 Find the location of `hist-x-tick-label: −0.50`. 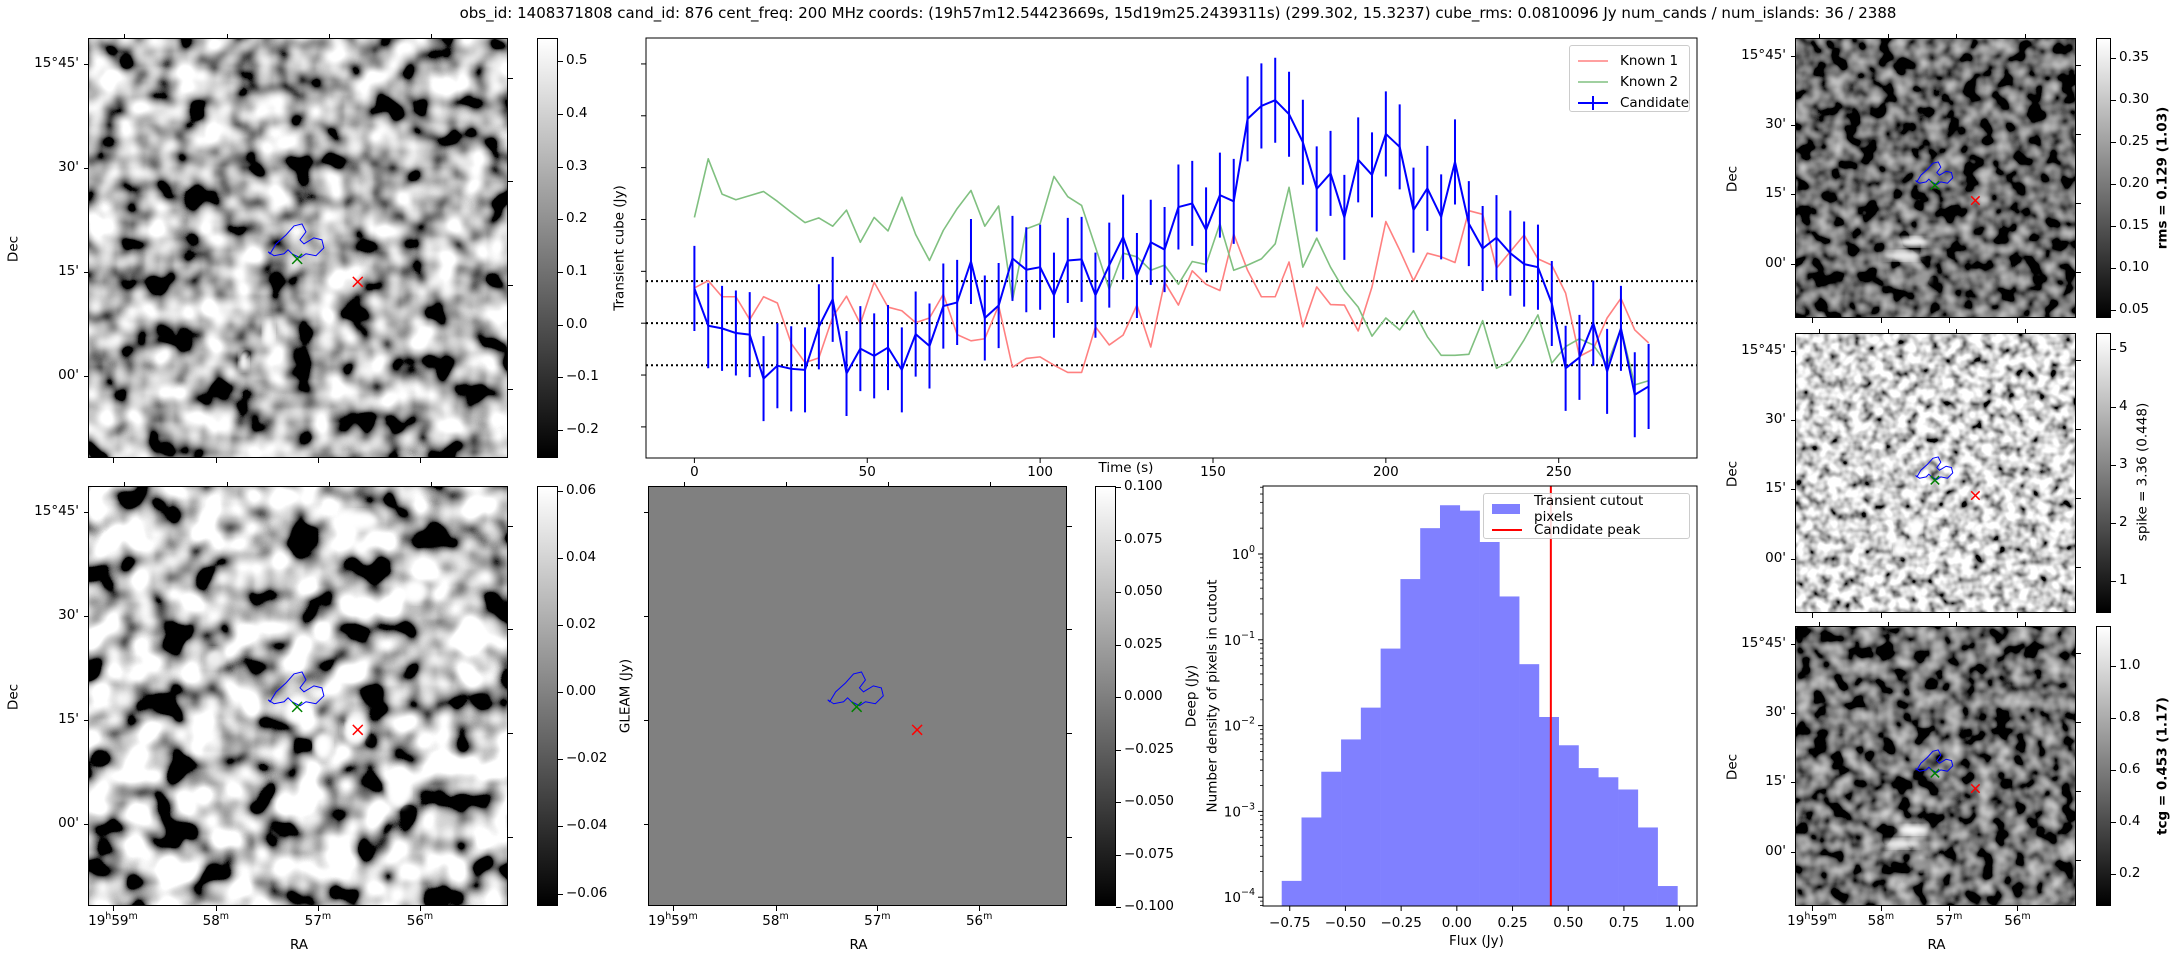

hist-x-tick-label: −0.50 is located at coordinates (1345, 923).